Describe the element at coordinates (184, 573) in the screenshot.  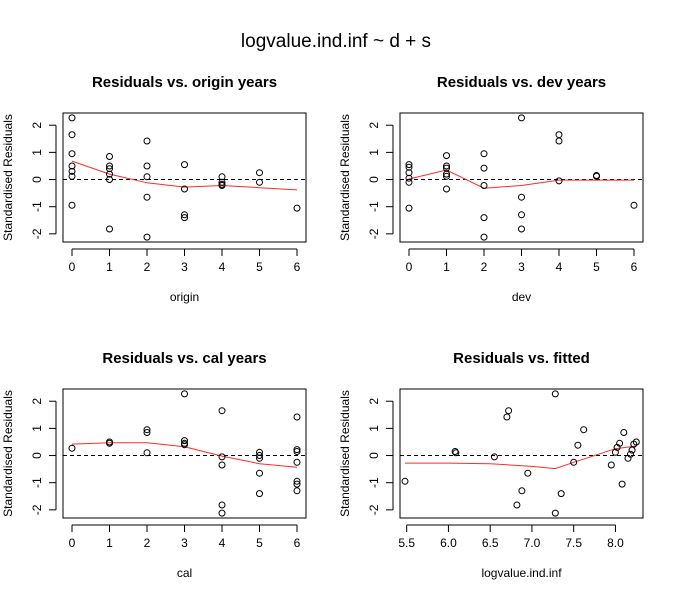
I see `x-axis-label: cal` at that location.